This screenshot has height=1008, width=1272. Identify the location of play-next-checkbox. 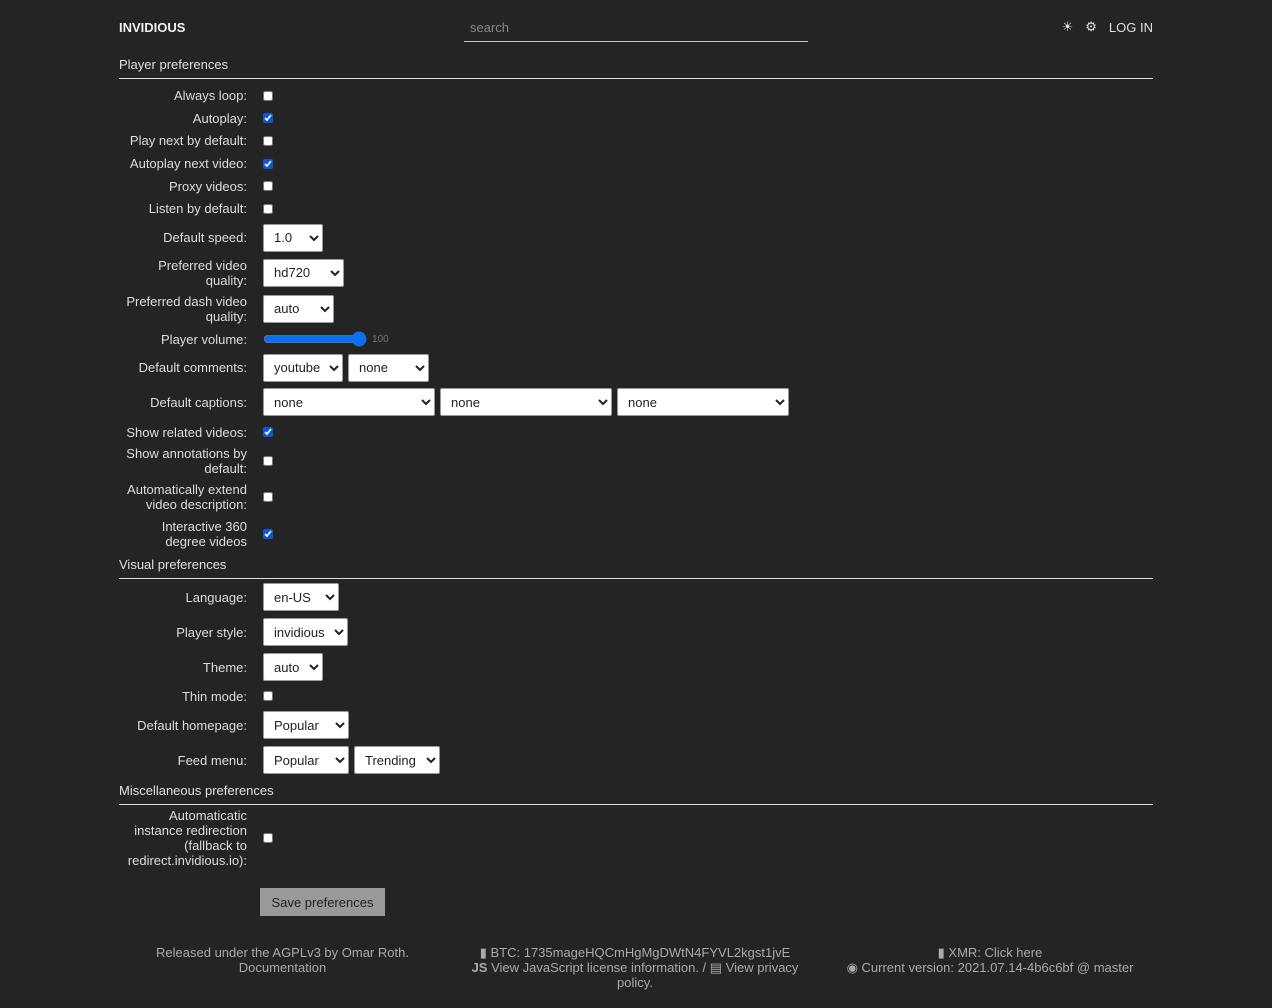
(268, 140).